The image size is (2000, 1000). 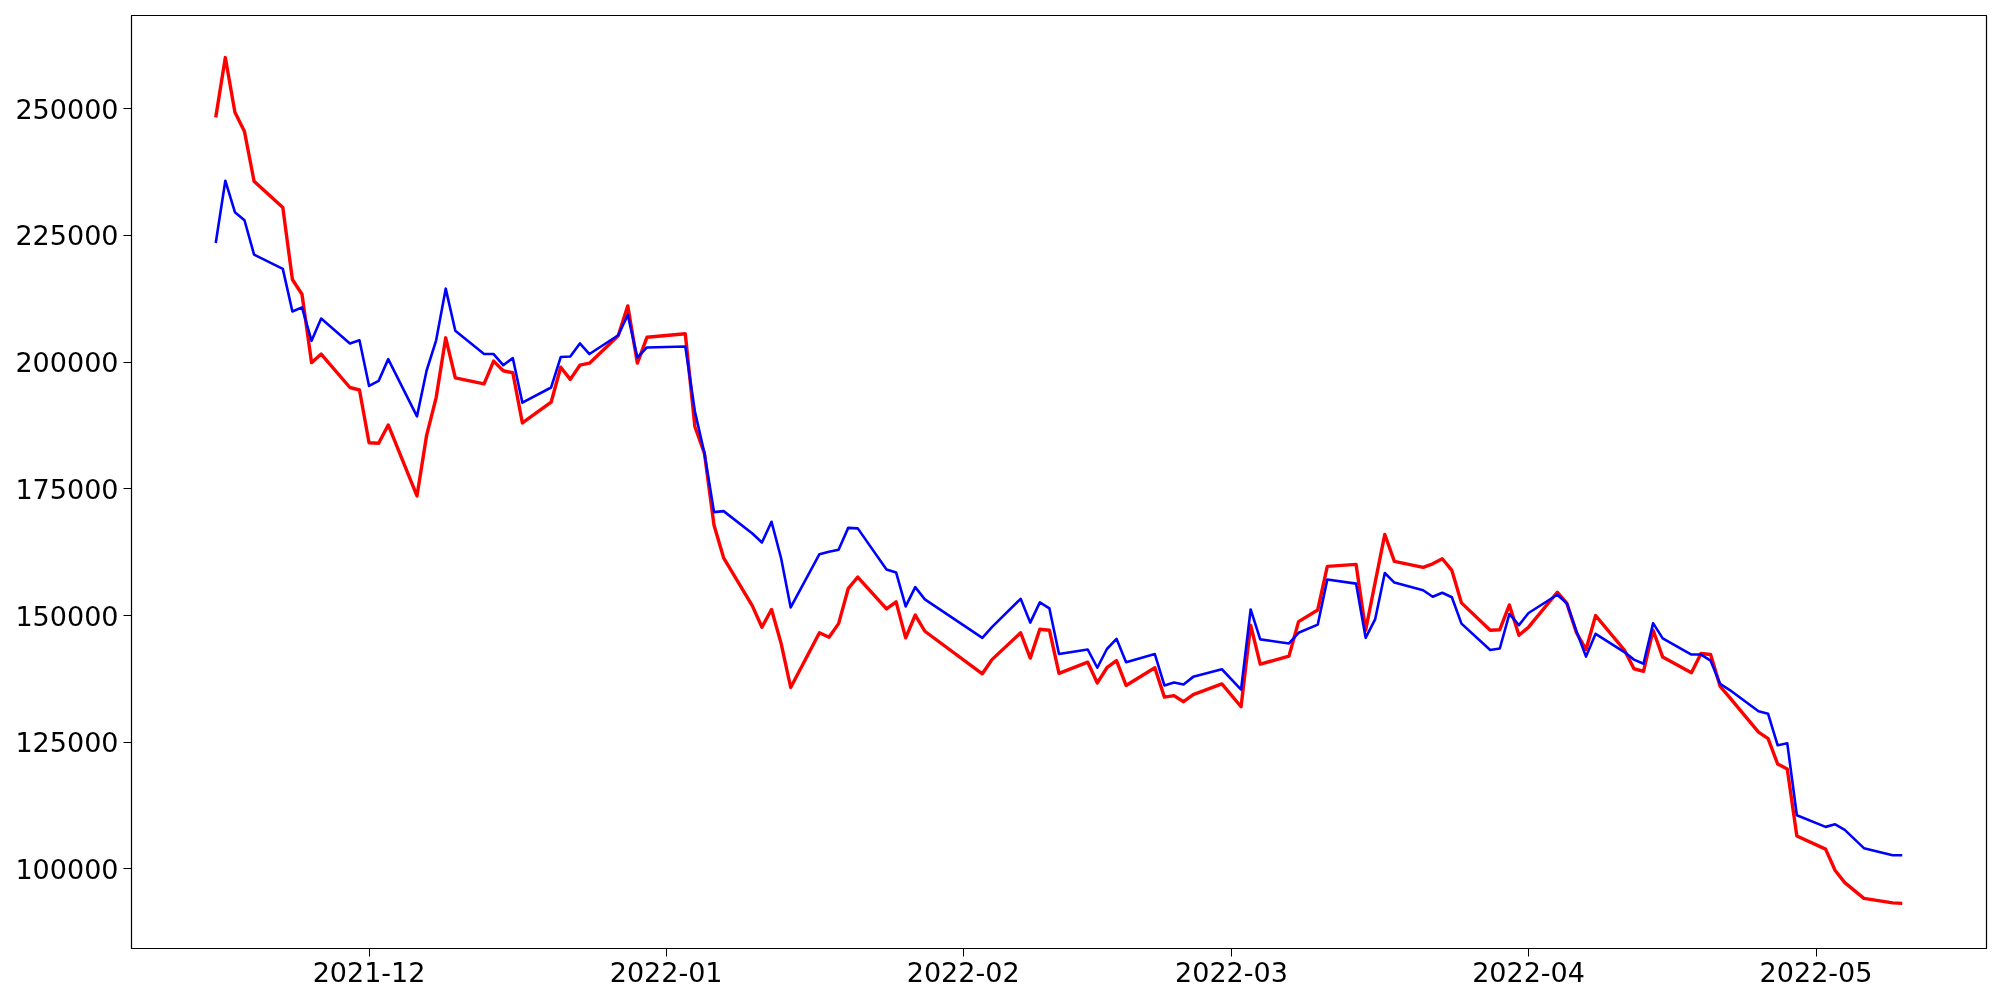 What do you see at coordinates (67, 489) in the screenshot?
I see `y-tick-label: 175000` at bounding box center [67, 489].